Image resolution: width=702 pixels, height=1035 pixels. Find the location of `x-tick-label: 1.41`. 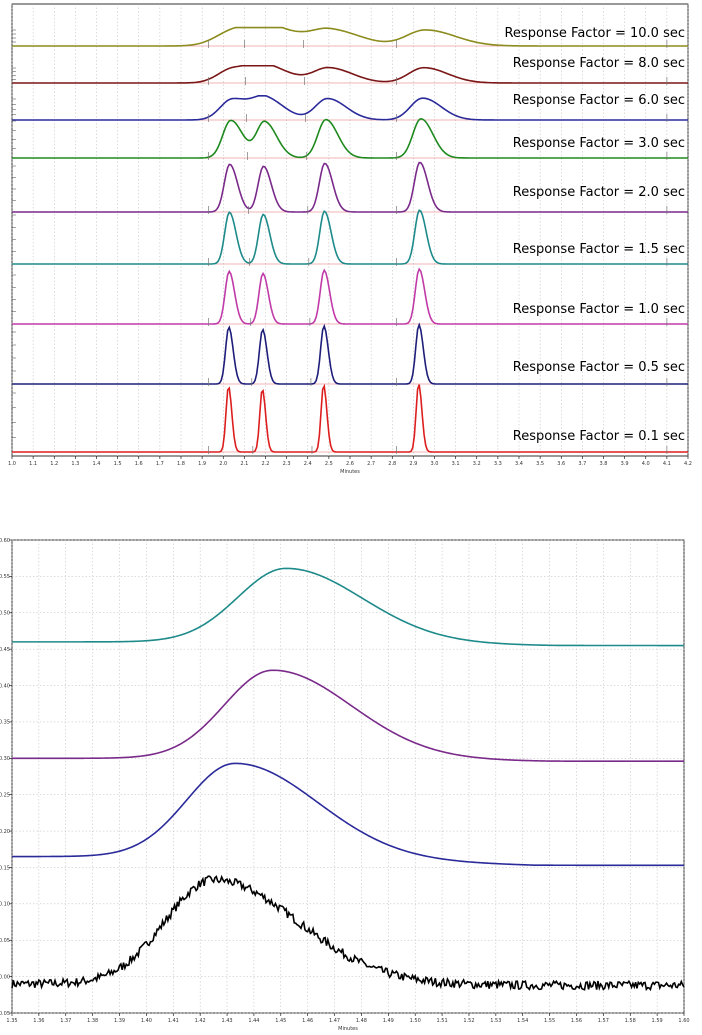

x-tick-label: 1.41 is located at coordinates (173, 1021).